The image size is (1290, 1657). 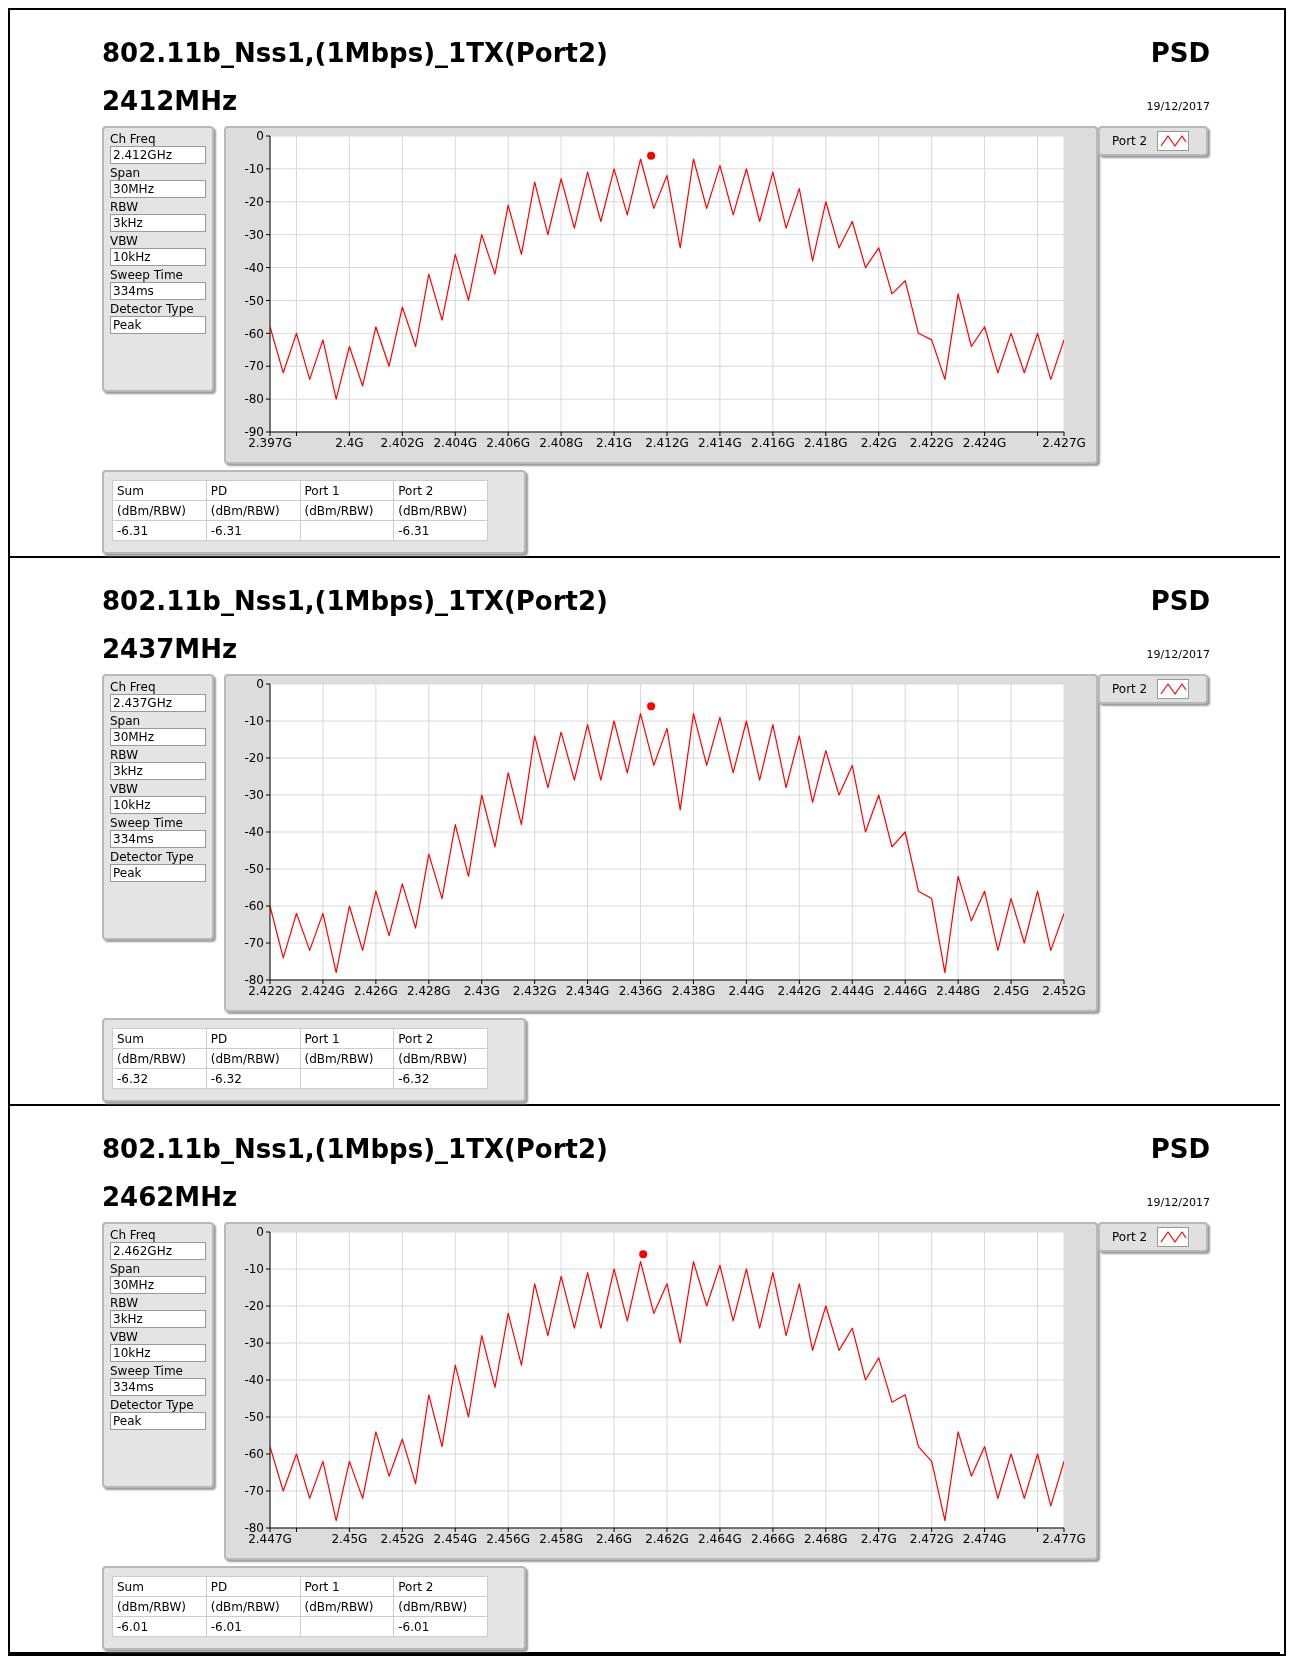 I want to click on x-tick-label: 2.428G, so click(x=428, y=990).